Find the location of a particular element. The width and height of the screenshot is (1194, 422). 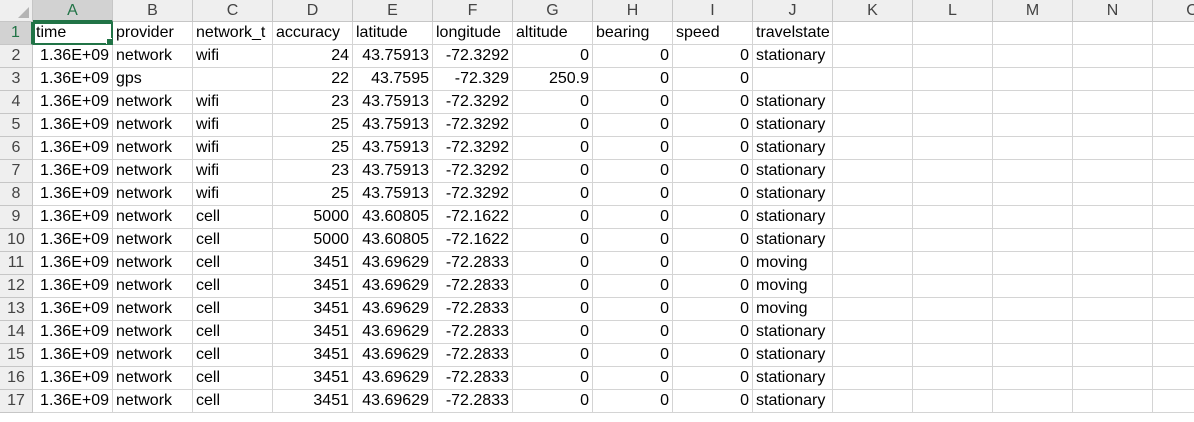

cell-m10 is located at coordinates (1033, 240).